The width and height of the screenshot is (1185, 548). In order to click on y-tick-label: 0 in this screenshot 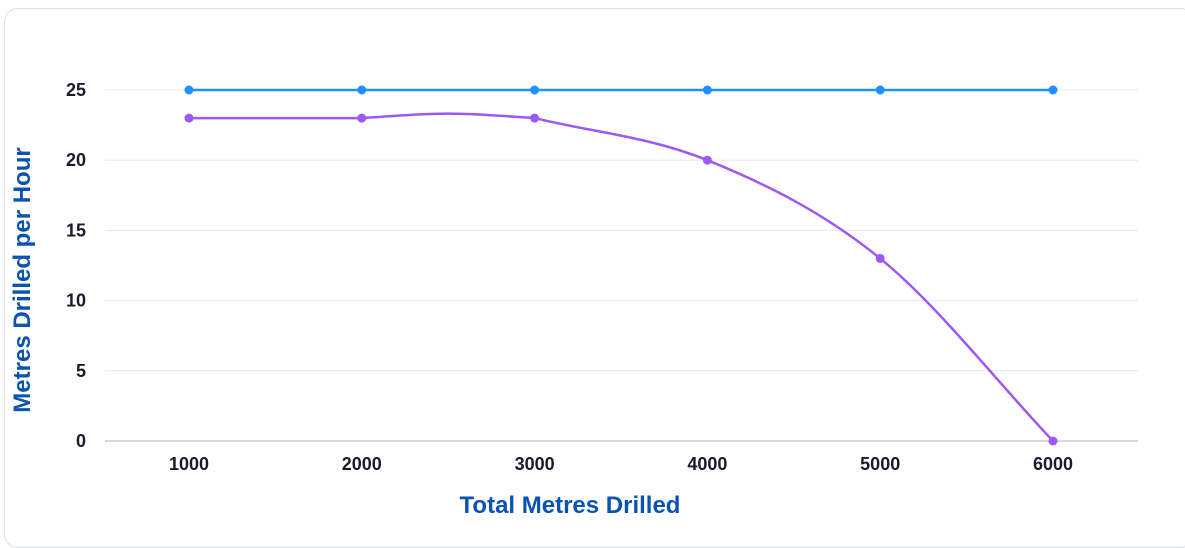, I will do `click(81, 441)`.